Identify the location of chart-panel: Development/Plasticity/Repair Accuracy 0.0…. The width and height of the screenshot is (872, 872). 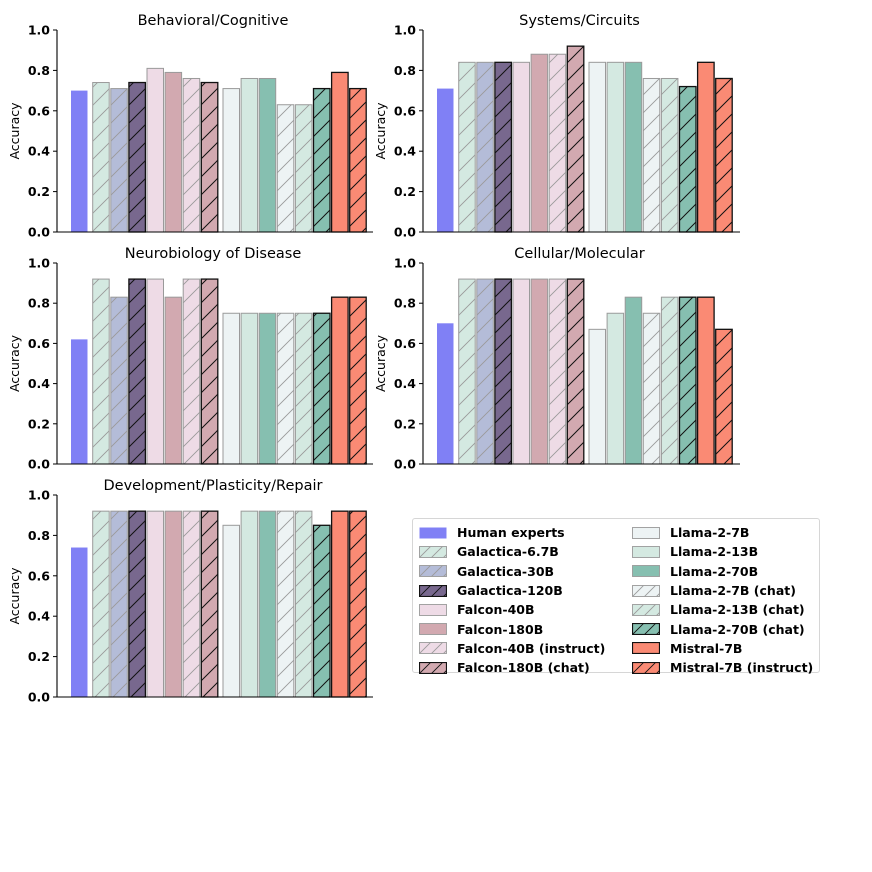
(190, 591).